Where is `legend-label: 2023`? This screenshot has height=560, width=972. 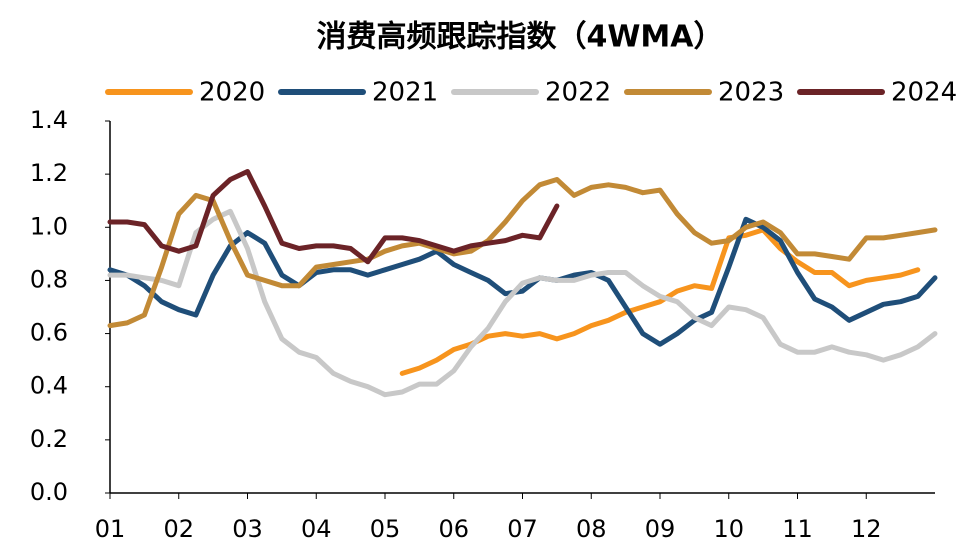
legend-label: 2023 is located at coordinates (751, 93).